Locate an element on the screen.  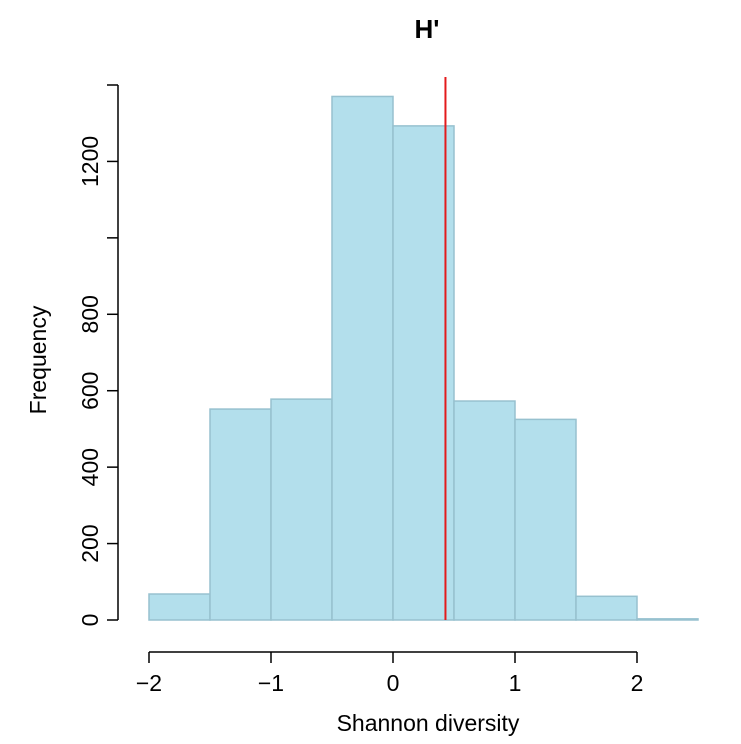
x-axis: −2 −1 0 1 2 is located at coordinates (390, 673).